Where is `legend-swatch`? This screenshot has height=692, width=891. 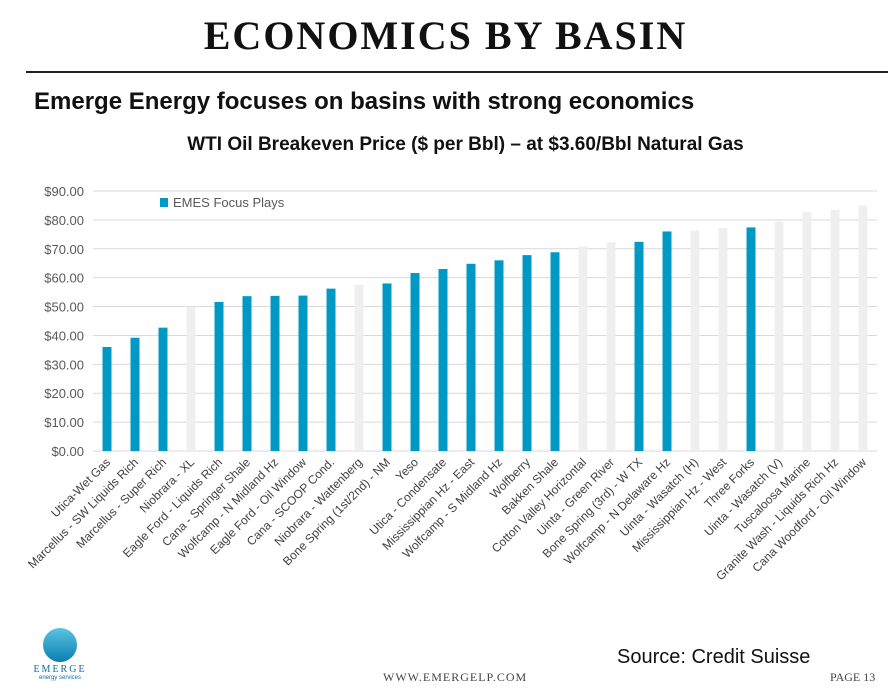 legend-swatch is located at coordinates (164, 202).